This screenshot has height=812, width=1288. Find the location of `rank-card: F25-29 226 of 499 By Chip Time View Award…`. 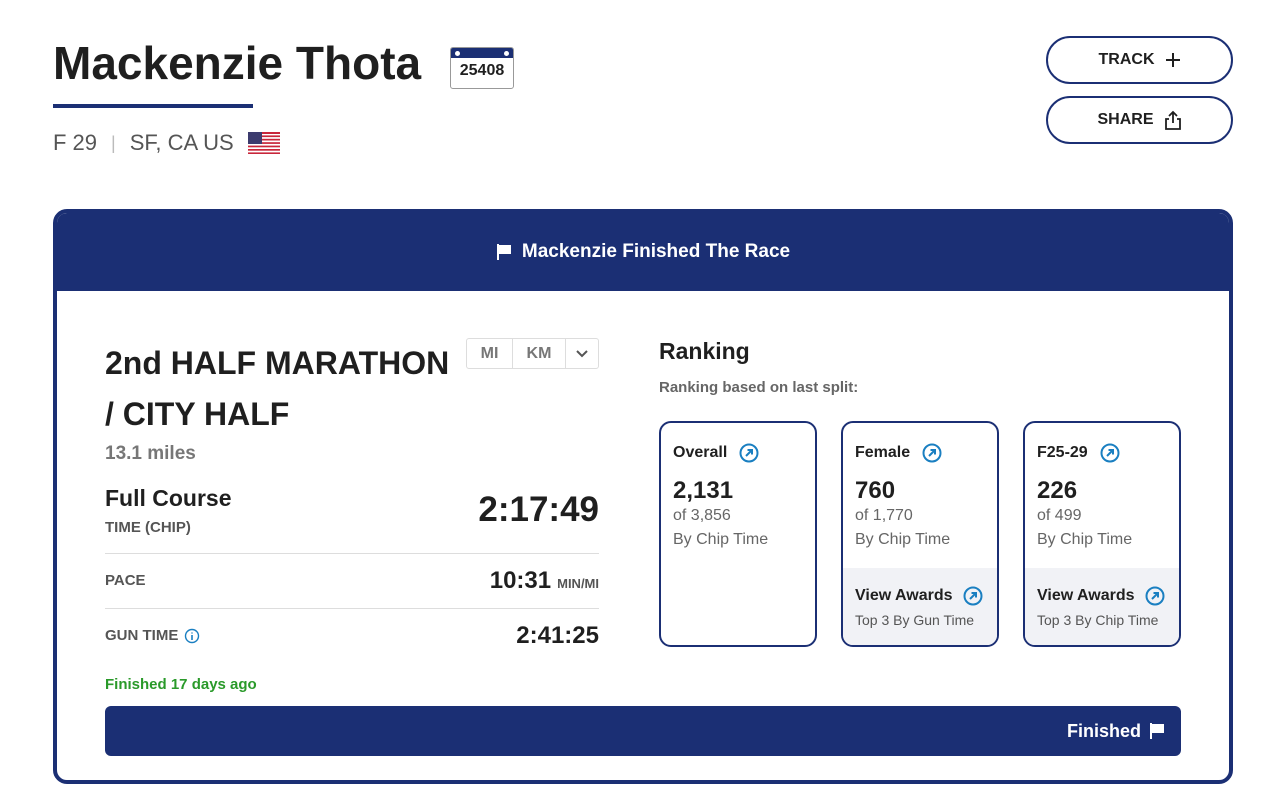

rank-card: F25-29 226 of 499 By Chip Time View Award… is located at coordinates (1102, 534).